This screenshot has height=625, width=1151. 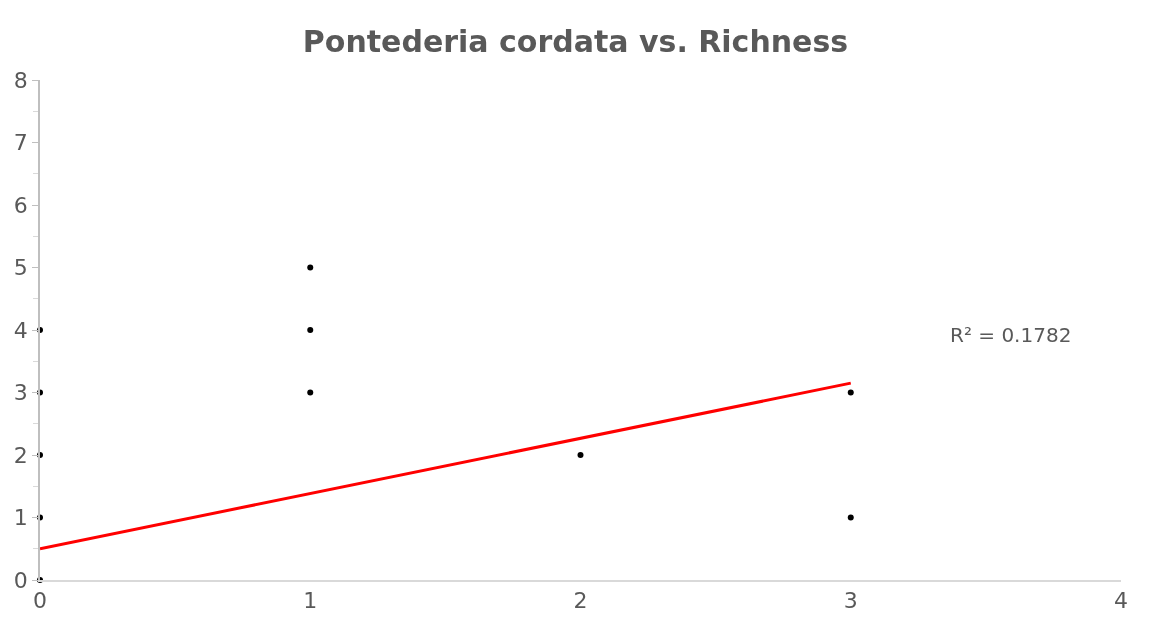 I want to click on y-tick-label: 3, so click(x=20, y=393).